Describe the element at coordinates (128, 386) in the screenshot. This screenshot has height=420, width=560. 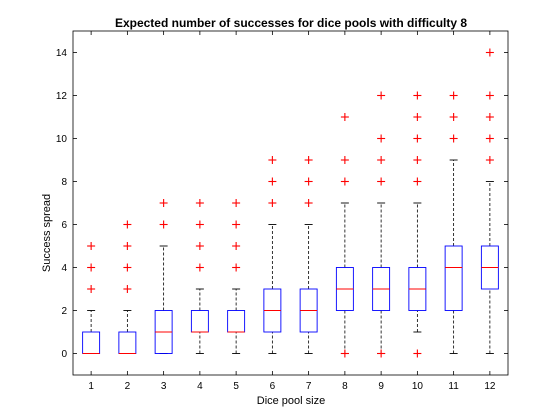
I see `x-tick-label: 2` at that location.